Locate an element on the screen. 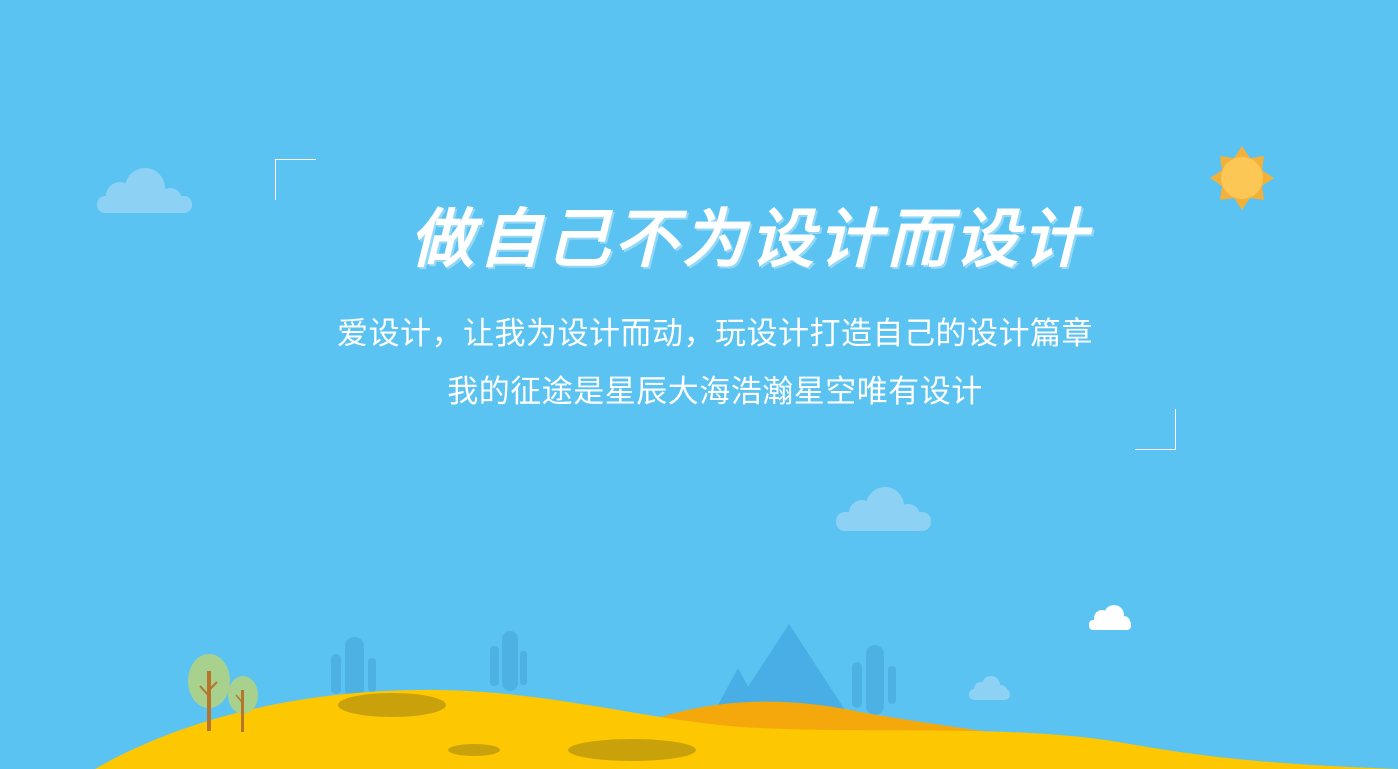 This screenshot has width=1398, height=769. tagline-line-2: 我的征途是星辰大海浩瀚星空唯有设计 is located at coordinates (715, 392).